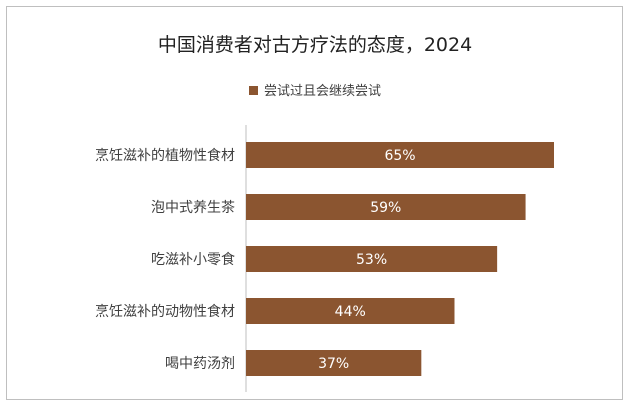  I want to click on data-label: 44%, so click(350, 312).